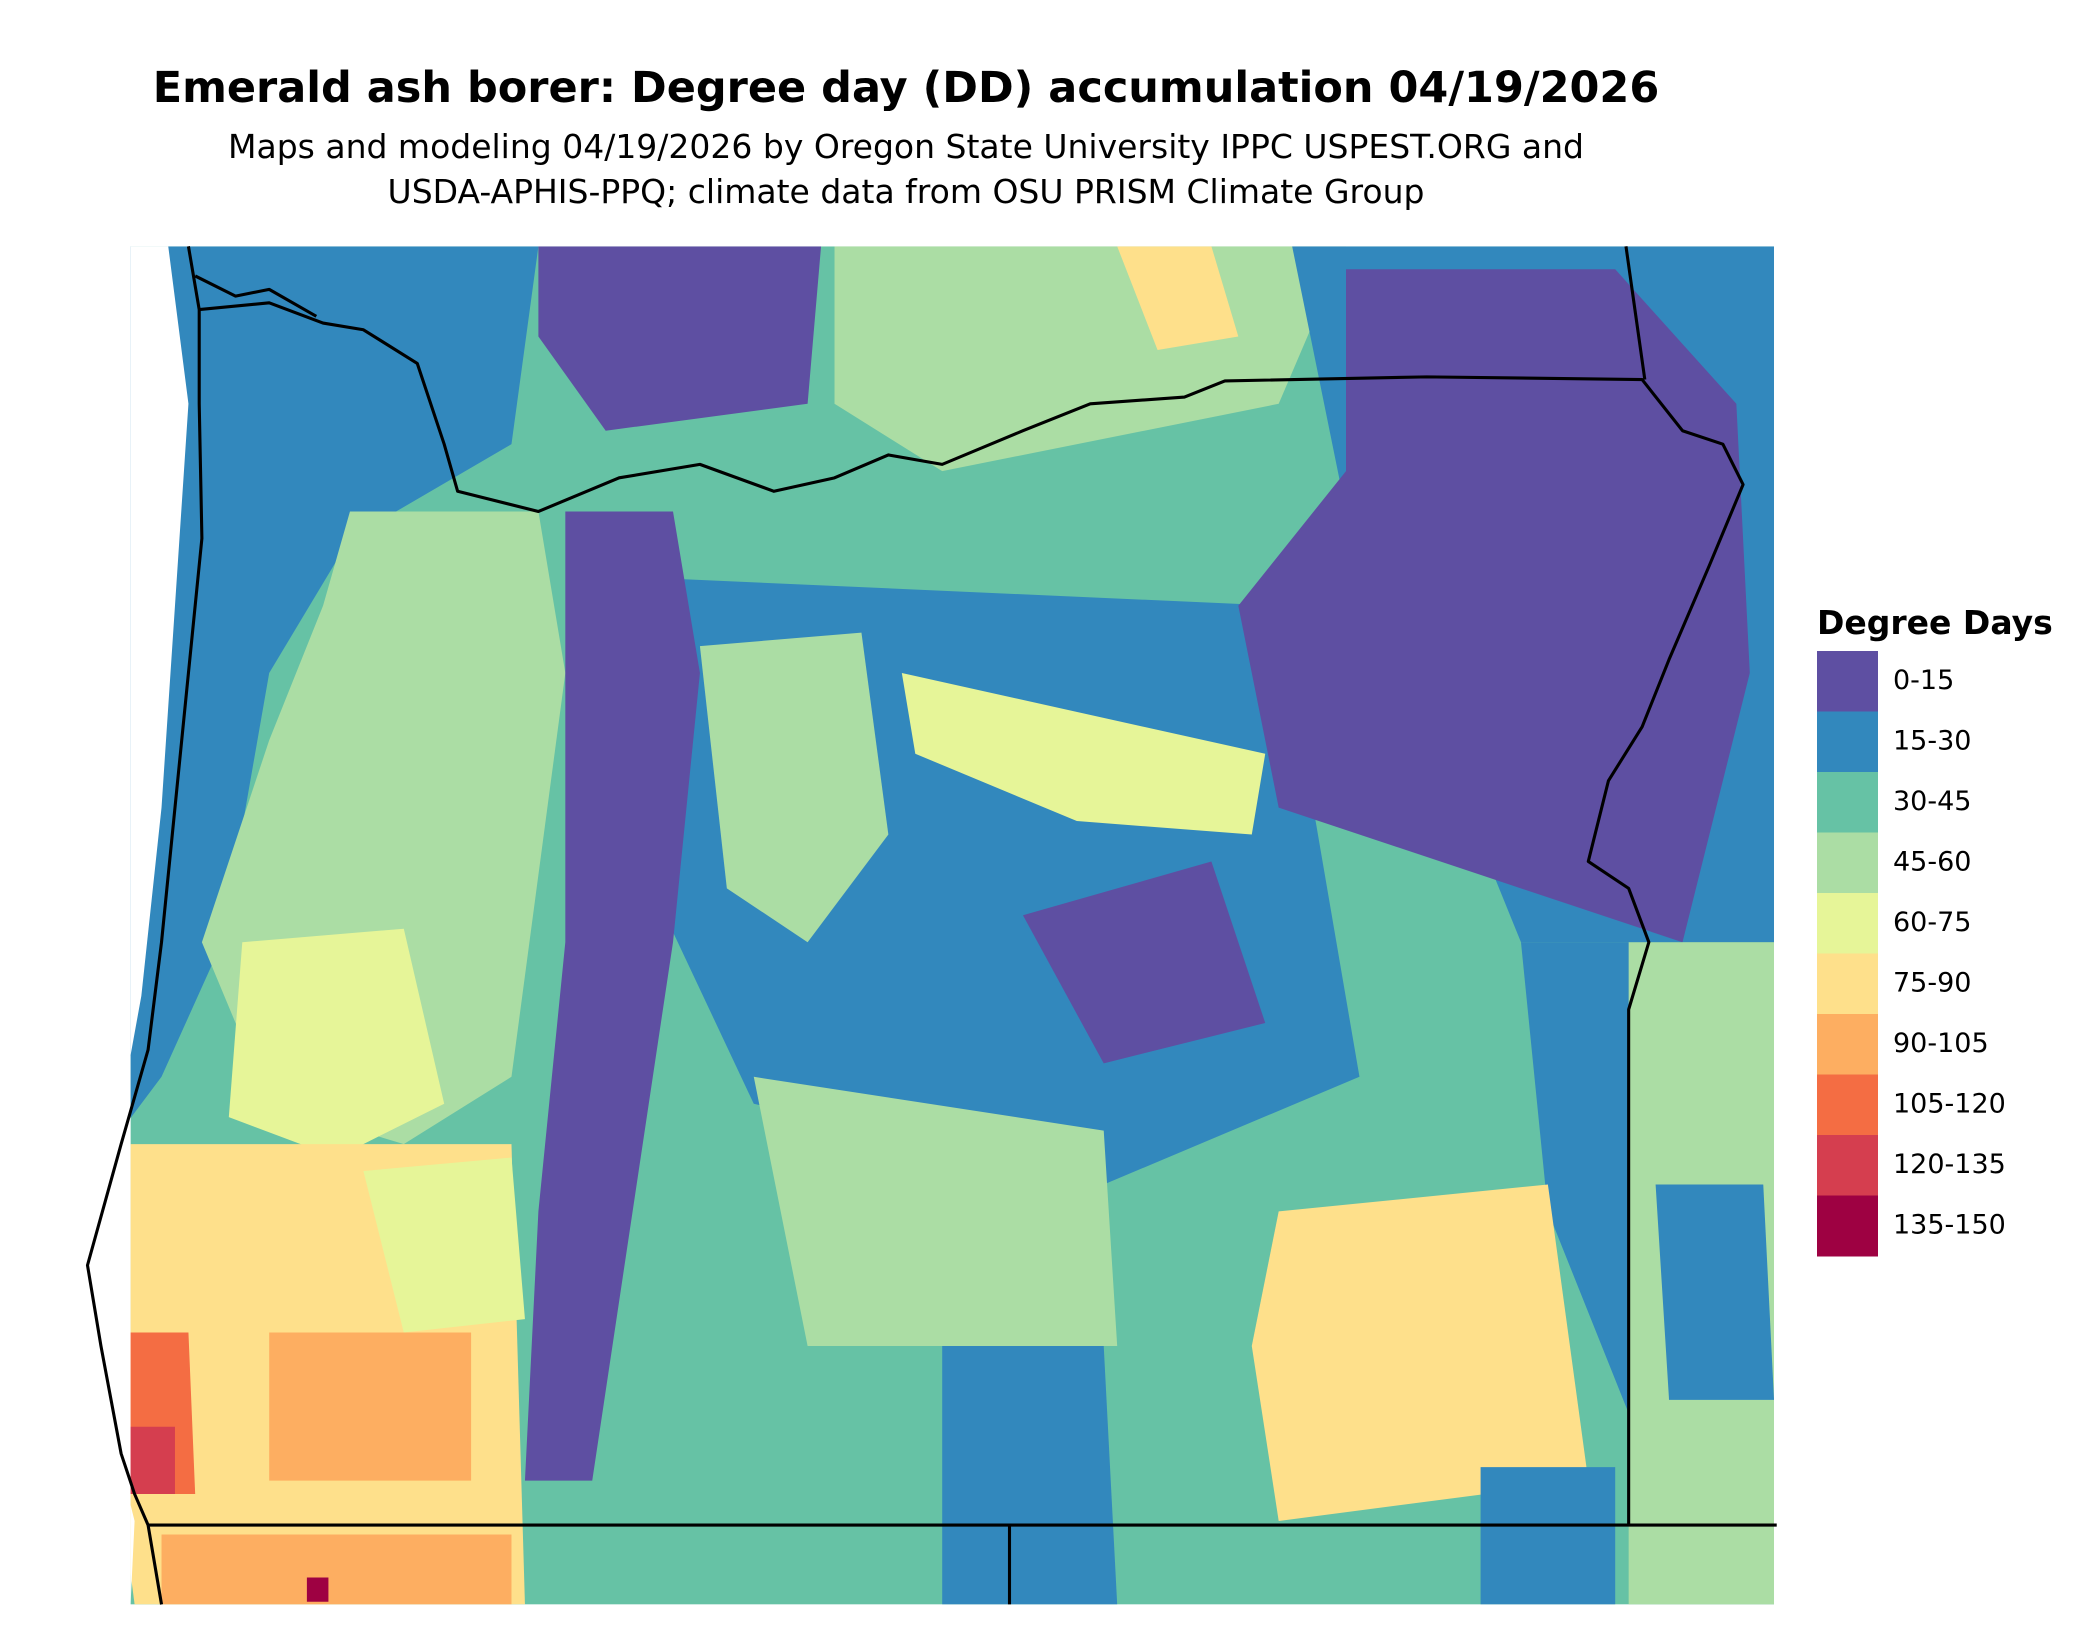  What do you see at coordinates (1923, 680) in the screenshot?
I see `legend-label: 0-15` at bounding box center [1923, 680].